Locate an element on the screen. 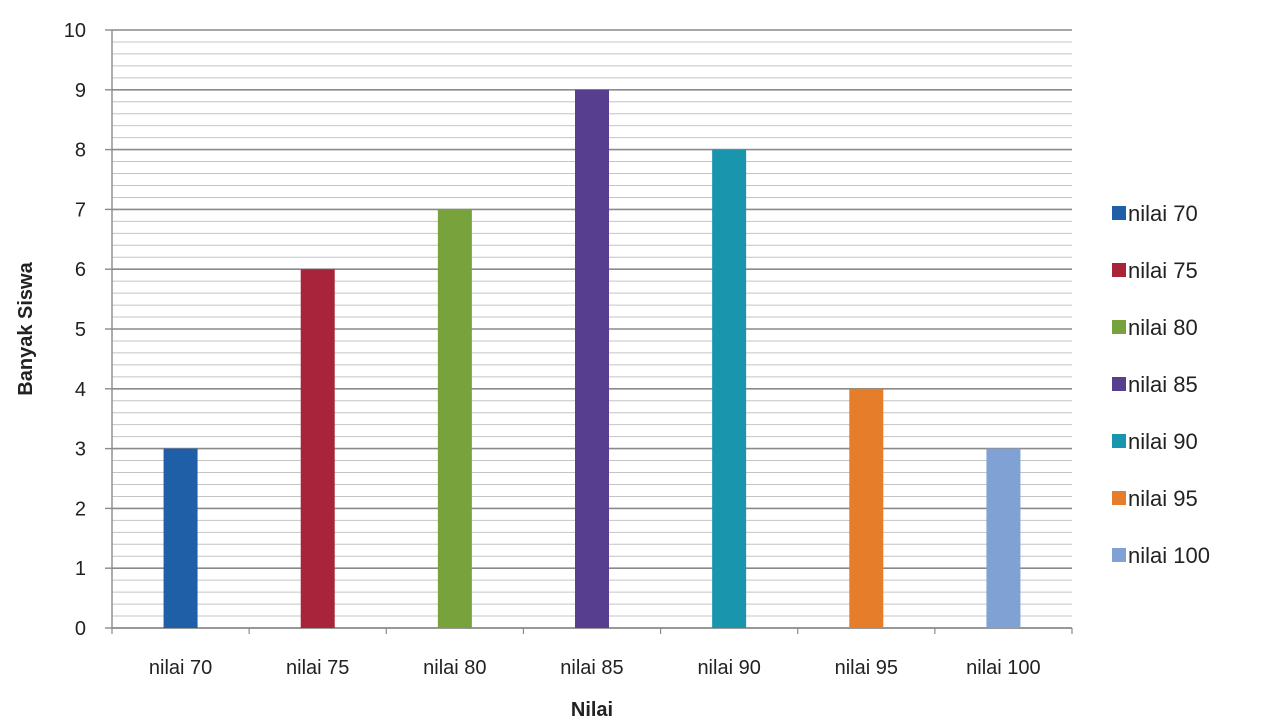 The width and height of the screenshot is (1270, 725). y-tick-label: 1 is located at coordinates (80, 569).